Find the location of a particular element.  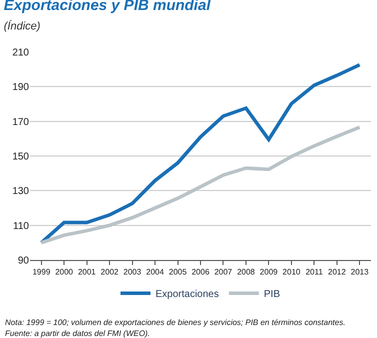

x-tick-label: 2007 is located at coordinates (223, 272).